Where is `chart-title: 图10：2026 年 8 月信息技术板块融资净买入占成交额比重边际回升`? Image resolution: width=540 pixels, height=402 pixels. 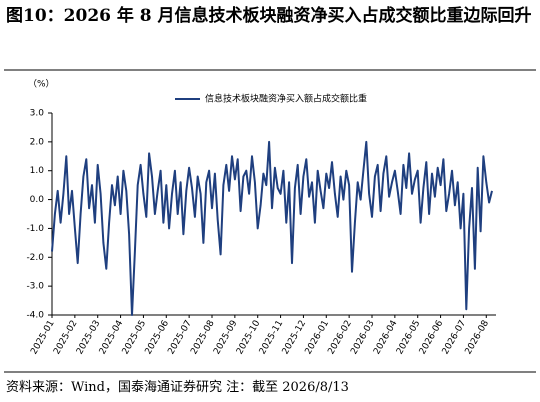 chart-title: 图10：2026 年 8 月信息技术板块融资净买入占成交额比重边际回升 is located at coordinates (269, 16).